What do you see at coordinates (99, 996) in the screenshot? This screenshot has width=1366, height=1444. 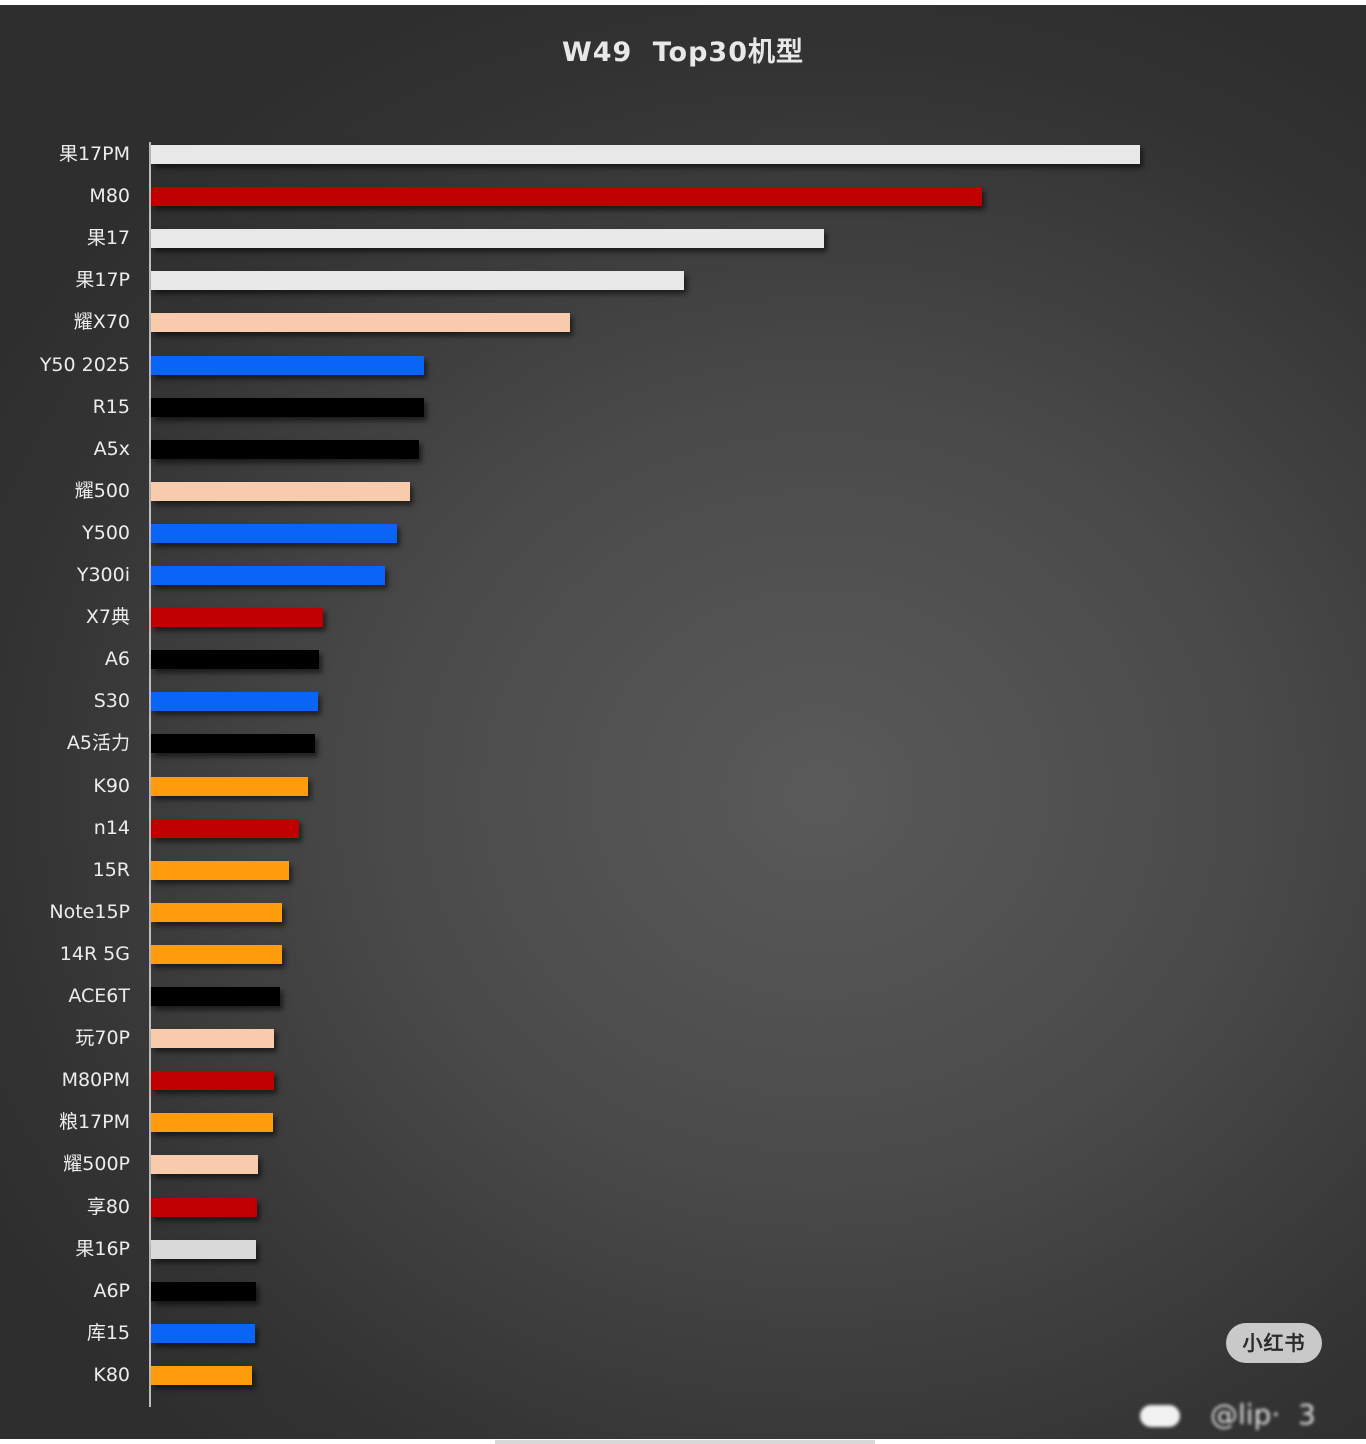 I see `category-label: ACE6T` at bounding box center [99, 996].